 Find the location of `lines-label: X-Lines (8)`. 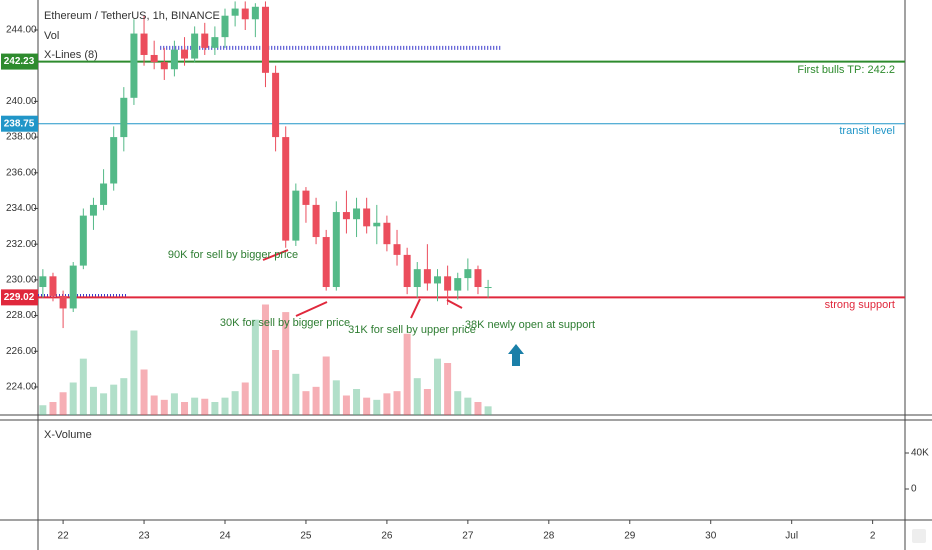

lines-label: X-Lines (8) is located at coordinates (71, 55).